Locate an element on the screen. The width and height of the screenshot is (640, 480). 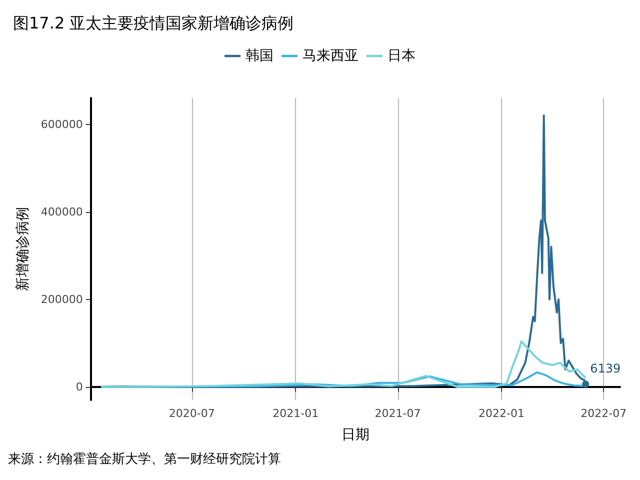
x-tick-label: 2022-01 is located at coordinates (501, 413).